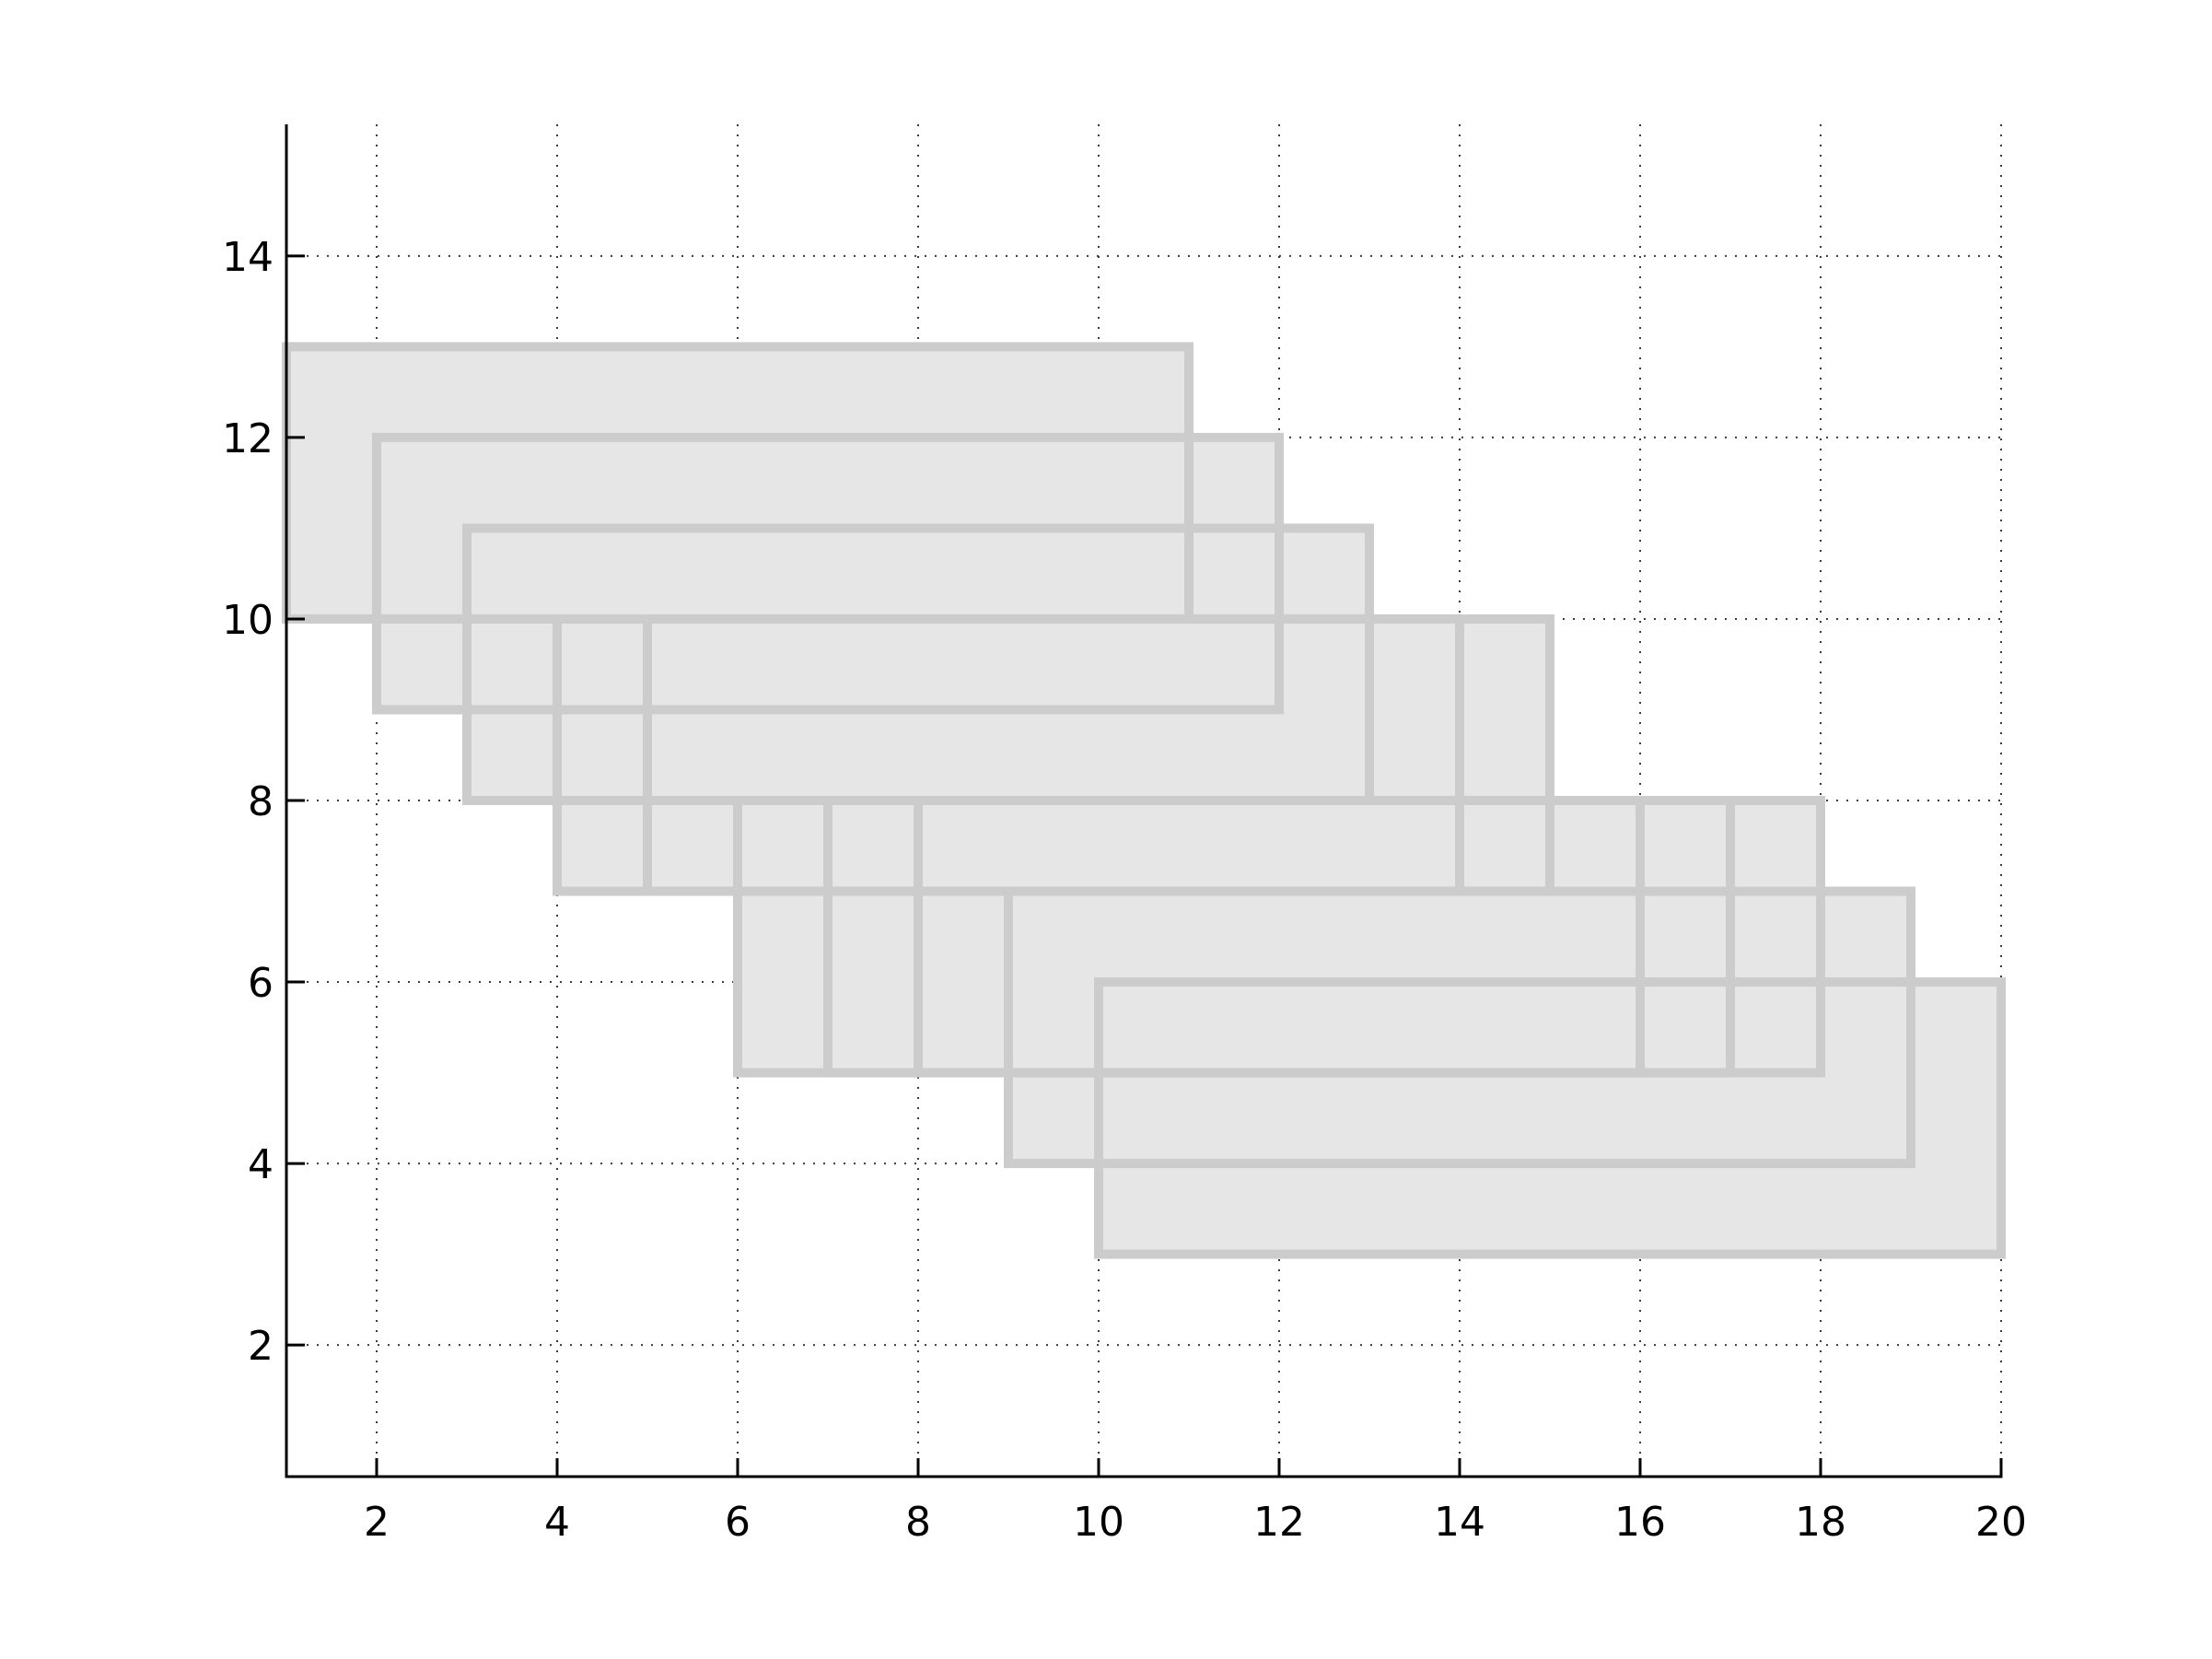 Image resolution: width=2212 pixels, height=1659 pixels. I want to click on tick-label-y-6: 6, so click(261, 983).